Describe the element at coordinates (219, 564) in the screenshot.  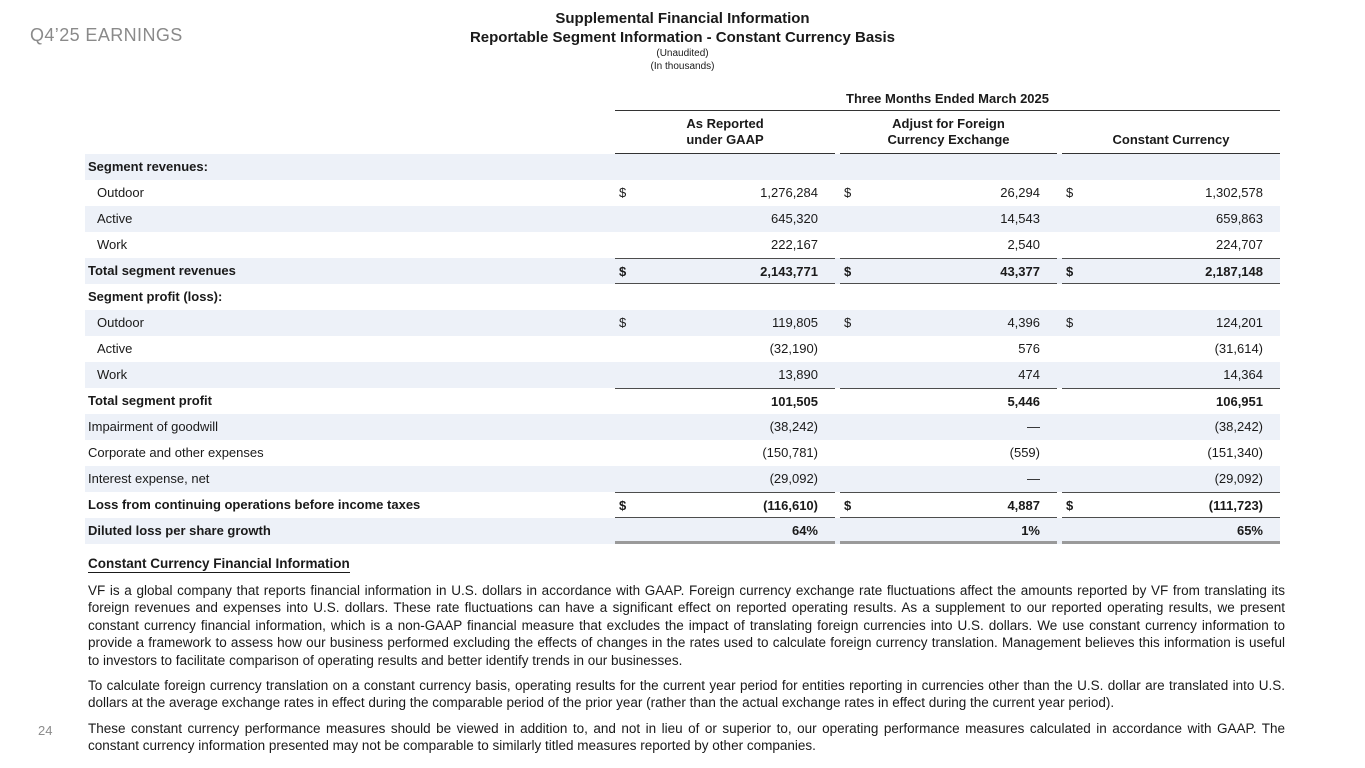
I see `footnotes-heading: Constant Currency Financial Information` at that location.